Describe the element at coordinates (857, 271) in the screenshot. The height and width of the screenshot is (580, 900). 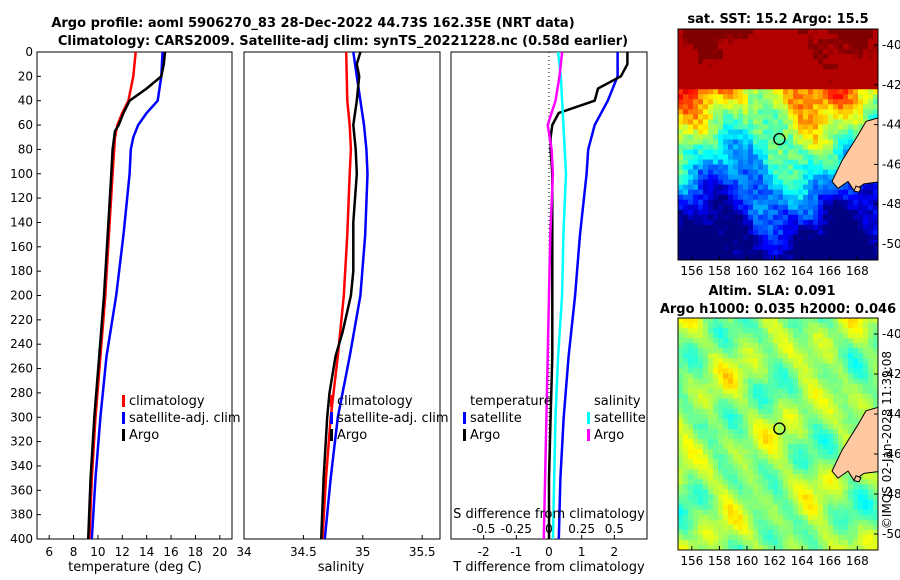
I see `map-x-tick-label: 168` at that location.